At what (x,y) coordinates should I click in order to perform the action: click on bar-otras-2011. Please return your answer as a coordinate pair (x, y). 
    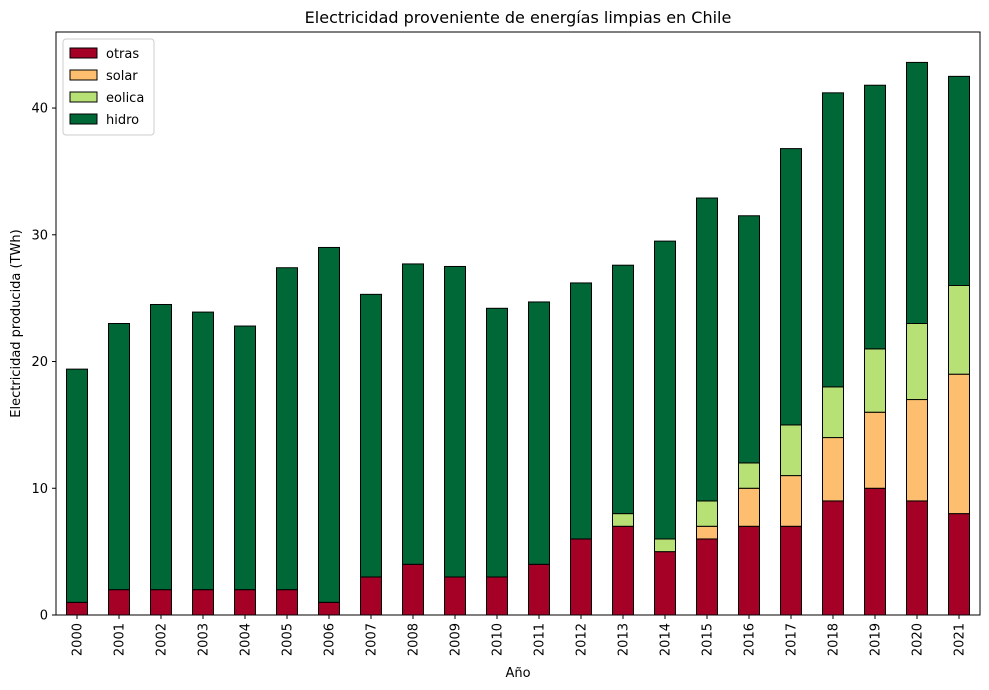
    Looking at the image, I should click on (539, 589).